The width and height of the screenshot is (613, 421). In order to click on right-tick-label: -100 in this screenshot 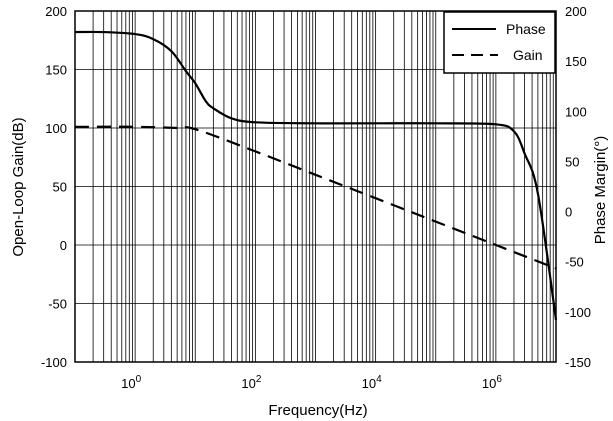, I will do `click(578, 312)`.